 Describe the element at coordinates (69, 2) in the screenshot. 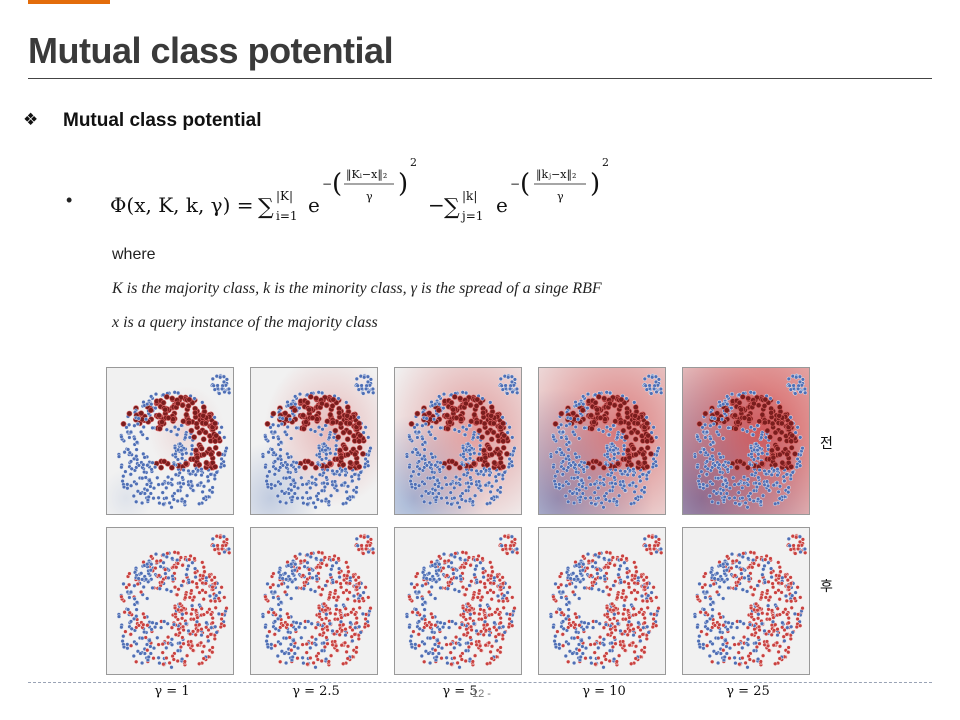

I see `accent-bar` at that location.